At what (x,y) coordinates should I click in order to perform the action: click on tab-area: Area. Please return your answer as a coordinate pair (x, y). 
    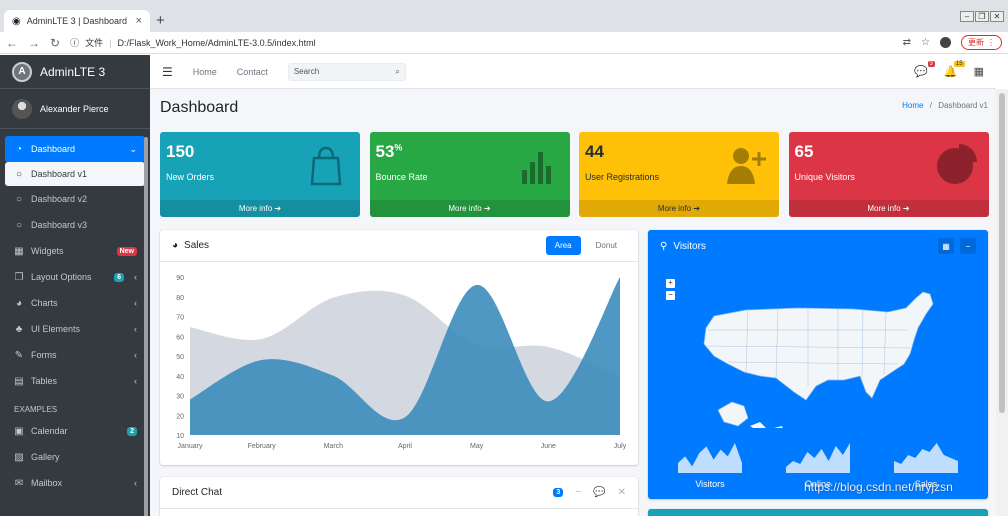
    Looking at the image, I should click on (563, 245).